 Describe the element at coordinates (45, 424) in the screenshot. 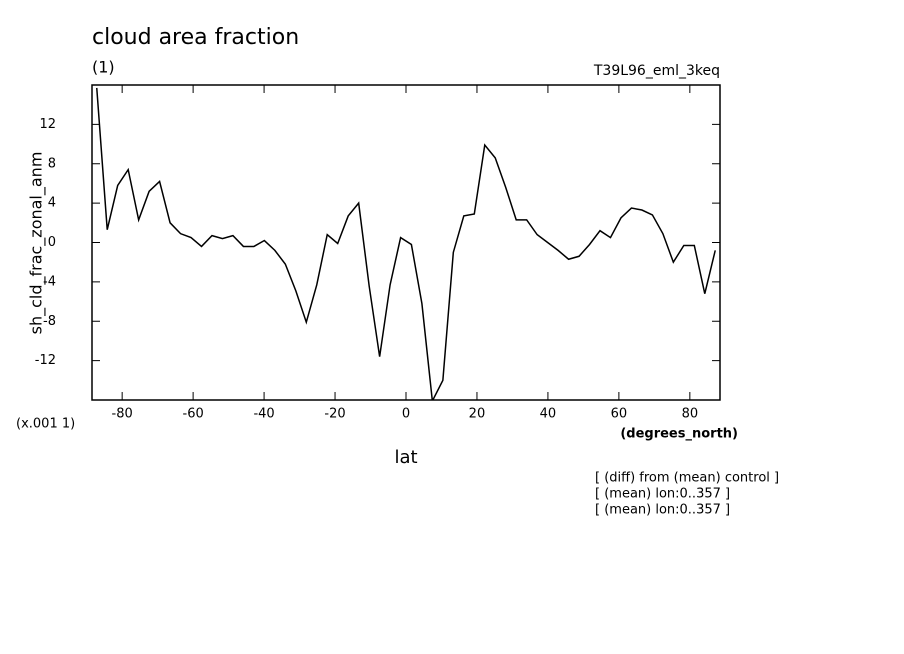

I see `y-units: (x.001 1)` at that location.